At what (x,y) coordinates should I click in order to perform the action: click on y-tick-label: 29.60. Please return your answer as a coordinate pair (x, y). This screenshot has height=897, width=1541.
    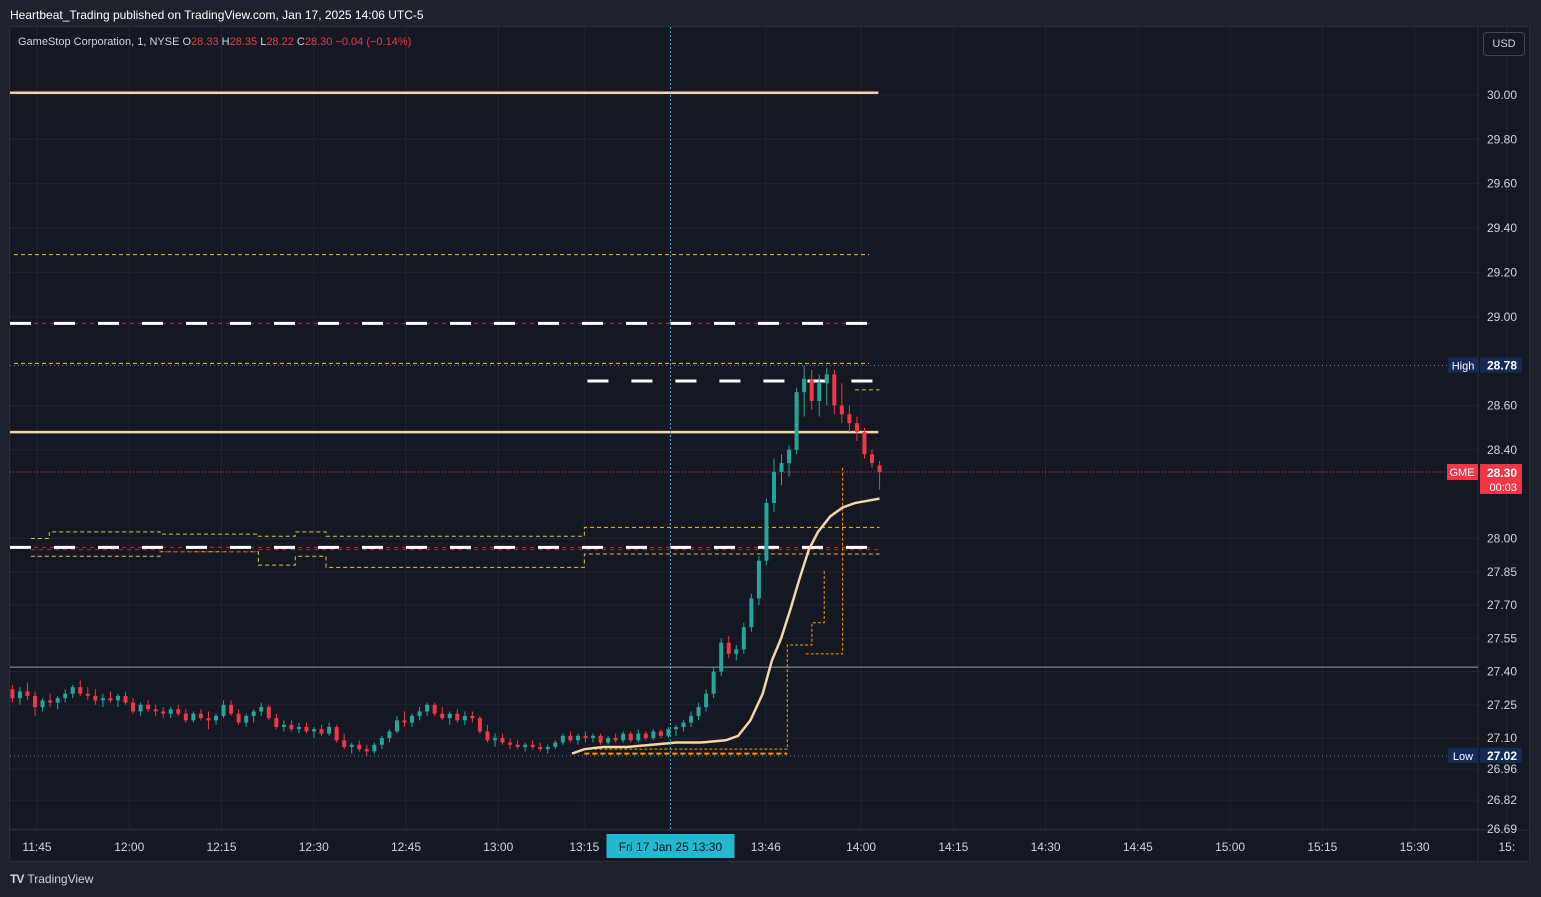
    Looking at the image, I should click on (1502, 184).